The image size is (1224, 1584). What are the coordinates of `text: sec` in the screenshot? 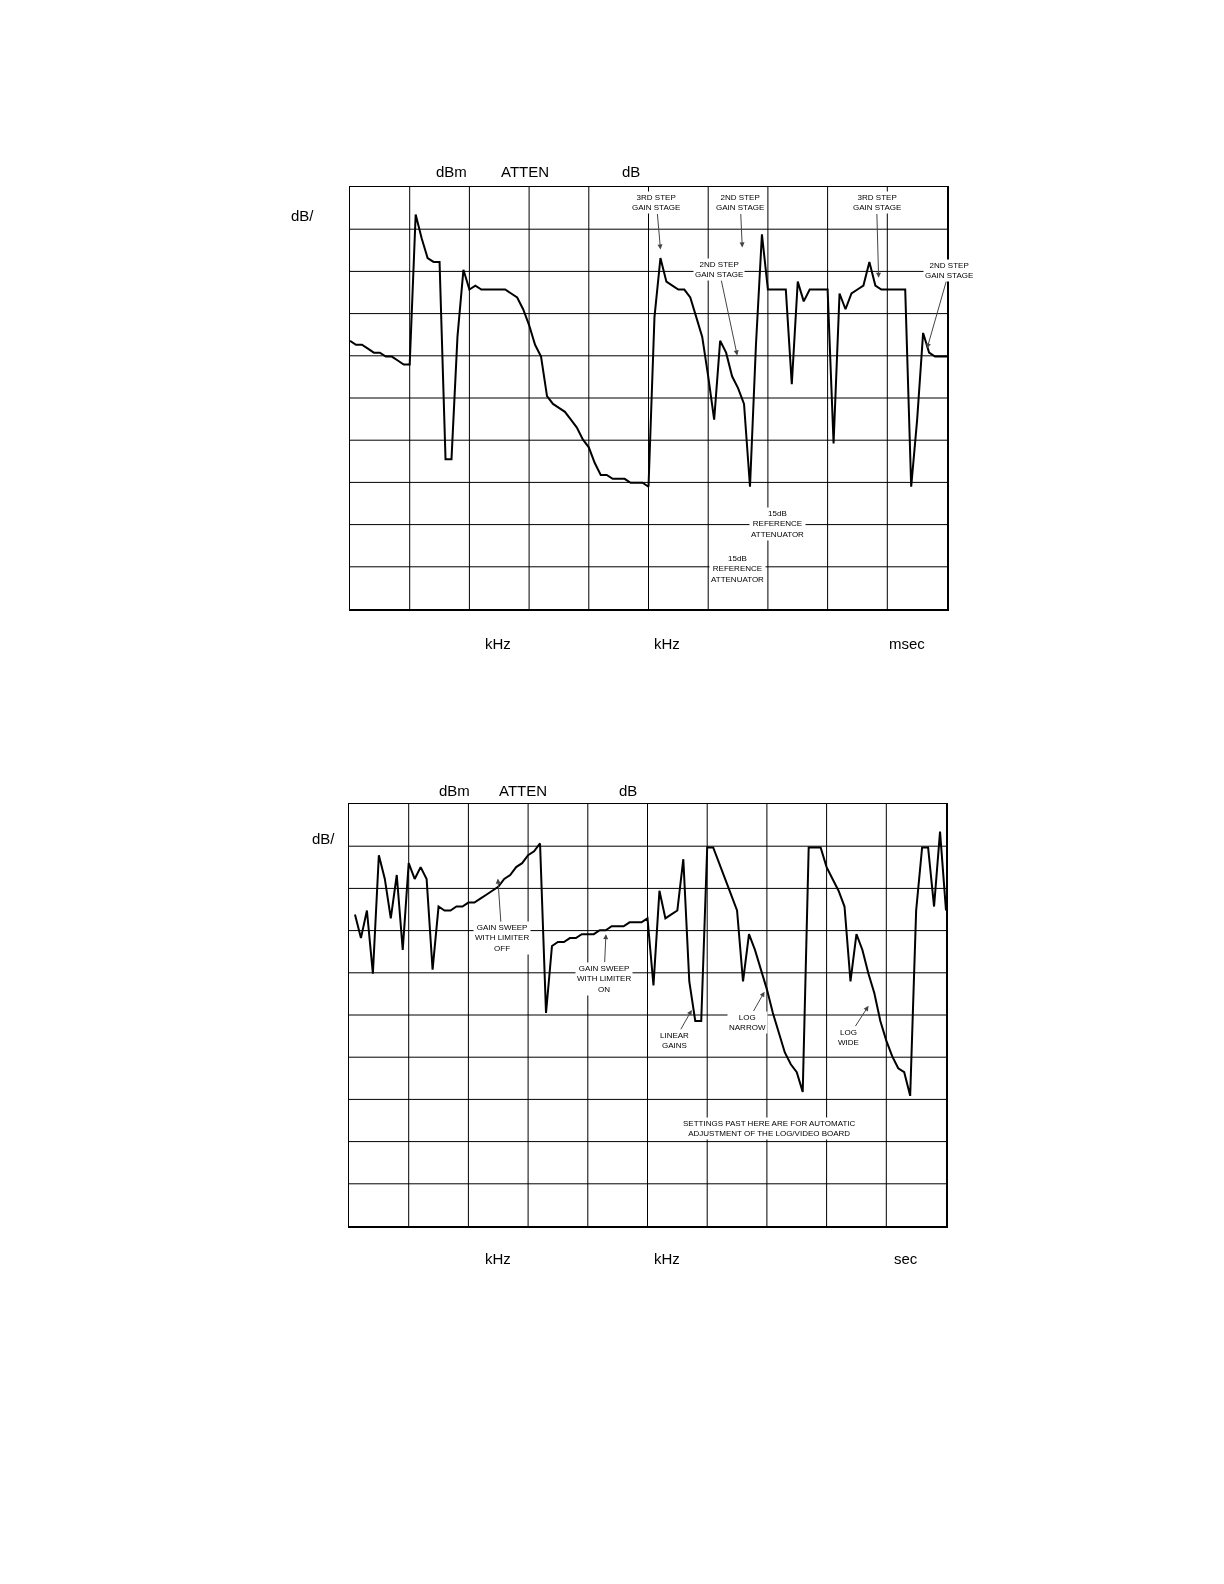 It's located at (906, 1258).